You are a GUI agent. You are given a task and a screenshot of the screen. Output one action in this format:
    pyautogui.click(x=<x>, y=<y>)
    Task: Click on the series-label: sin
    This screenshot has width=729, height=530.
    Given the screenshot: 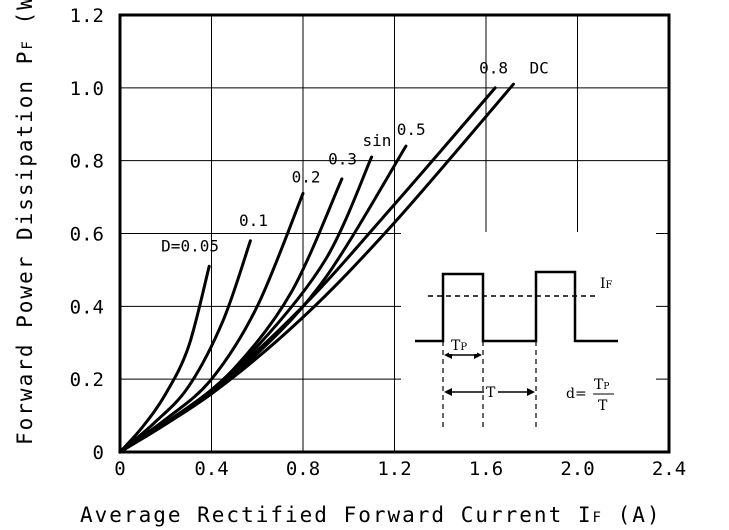 What is the action you would take?
    pyautogui.click(x=376, y=140)
    